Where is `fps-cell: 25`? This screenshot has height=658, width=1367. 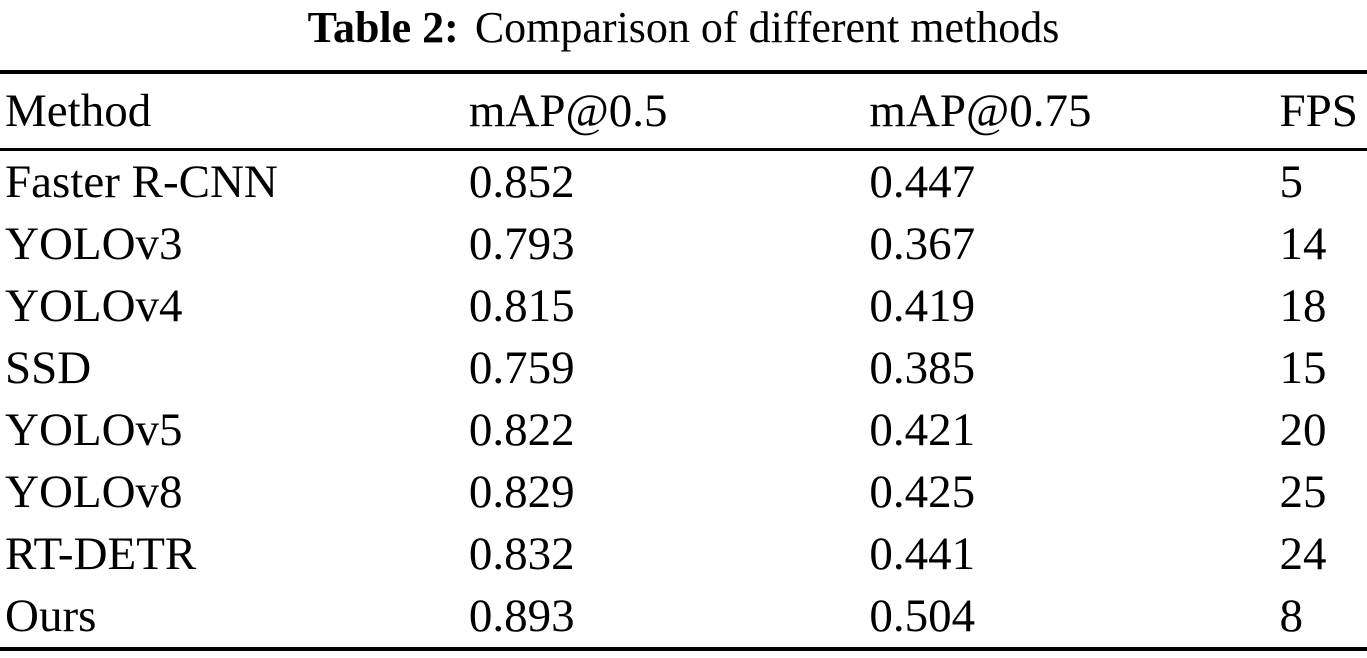 fps-cell: 25 is located at coordinates (1303, 492).